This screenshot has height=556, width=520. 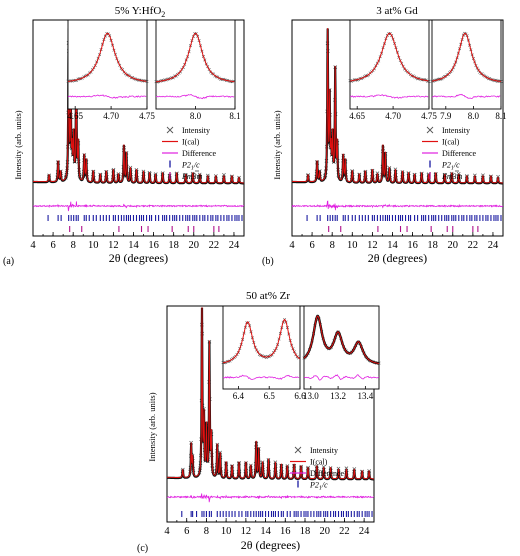 I want to click on inset-x-tick-label: 4.70, so click(x=393, y=116).